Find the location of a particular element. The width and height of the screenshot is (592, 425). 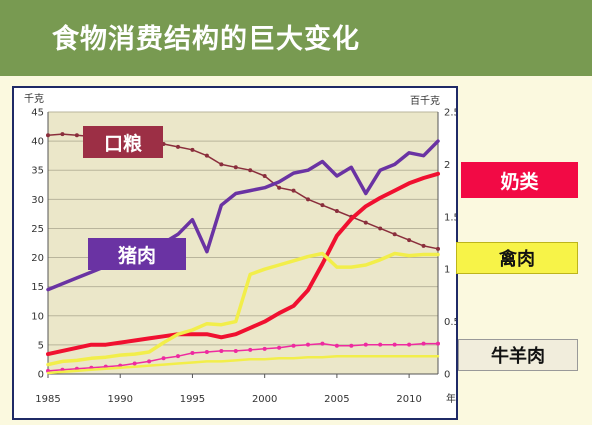

x-tick-label-4: 2005 is located at coordinates (336, 399).